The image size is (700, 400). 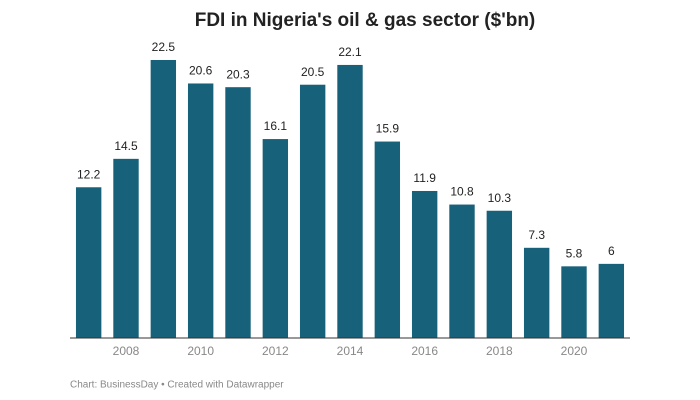 I want to click on x-tick-label: 2018, so click(x=499, y=351).